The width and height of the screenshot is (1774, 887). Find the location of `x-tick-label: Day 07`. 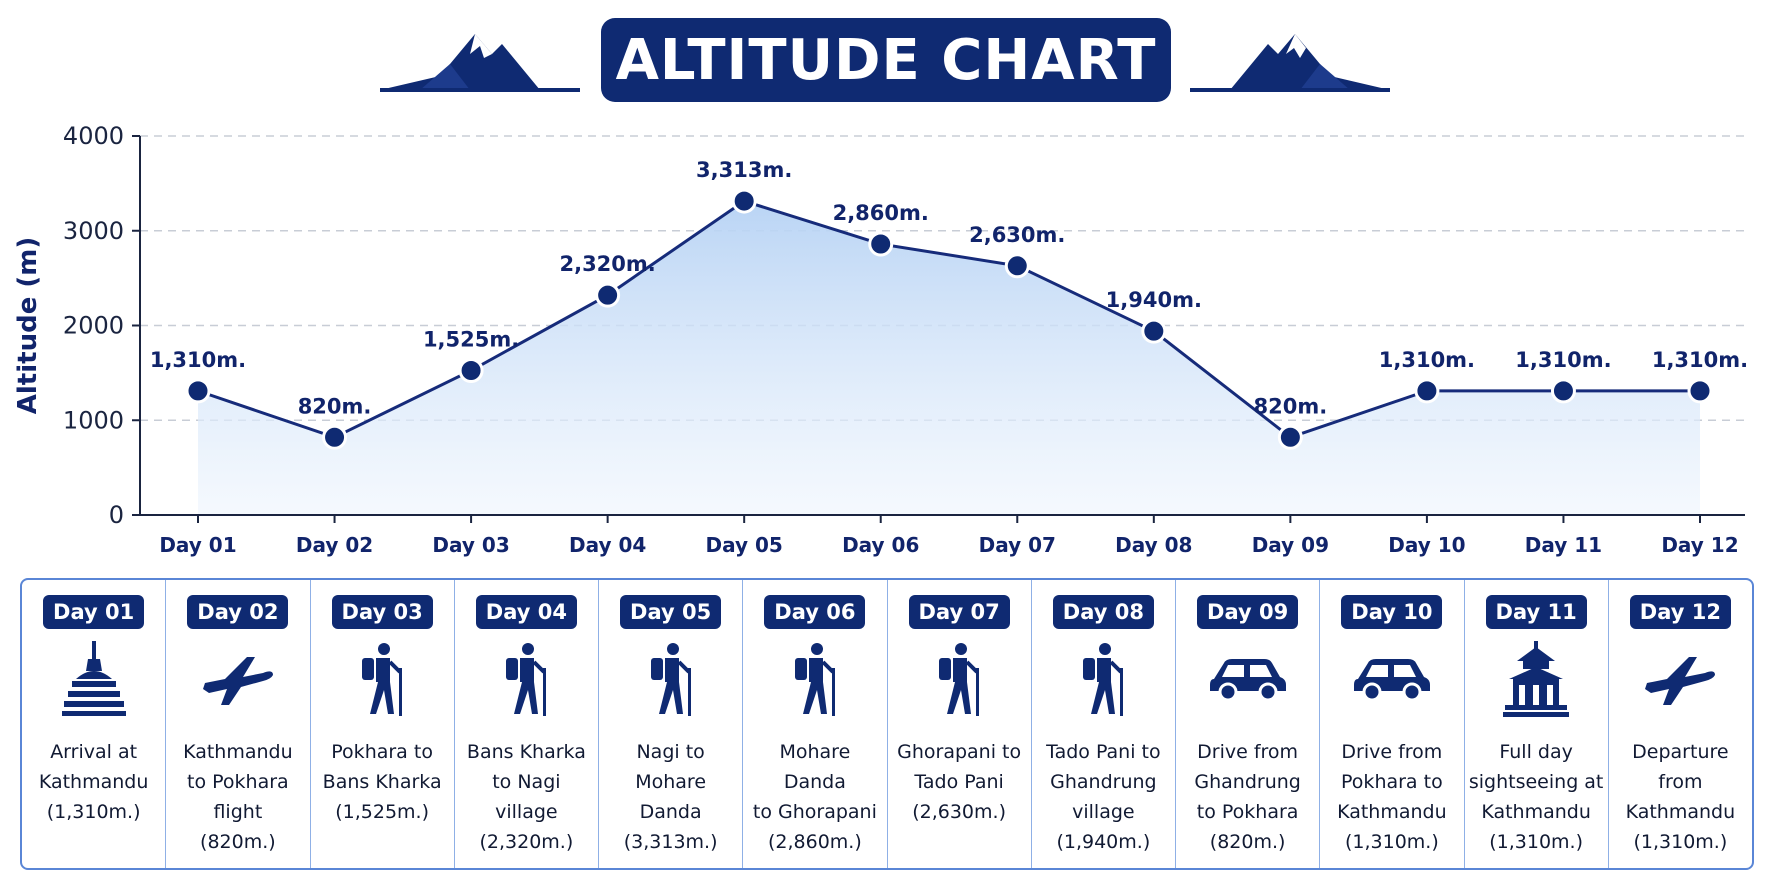

x-tick-label: Day 07 is located at coordinates (1017, 545).